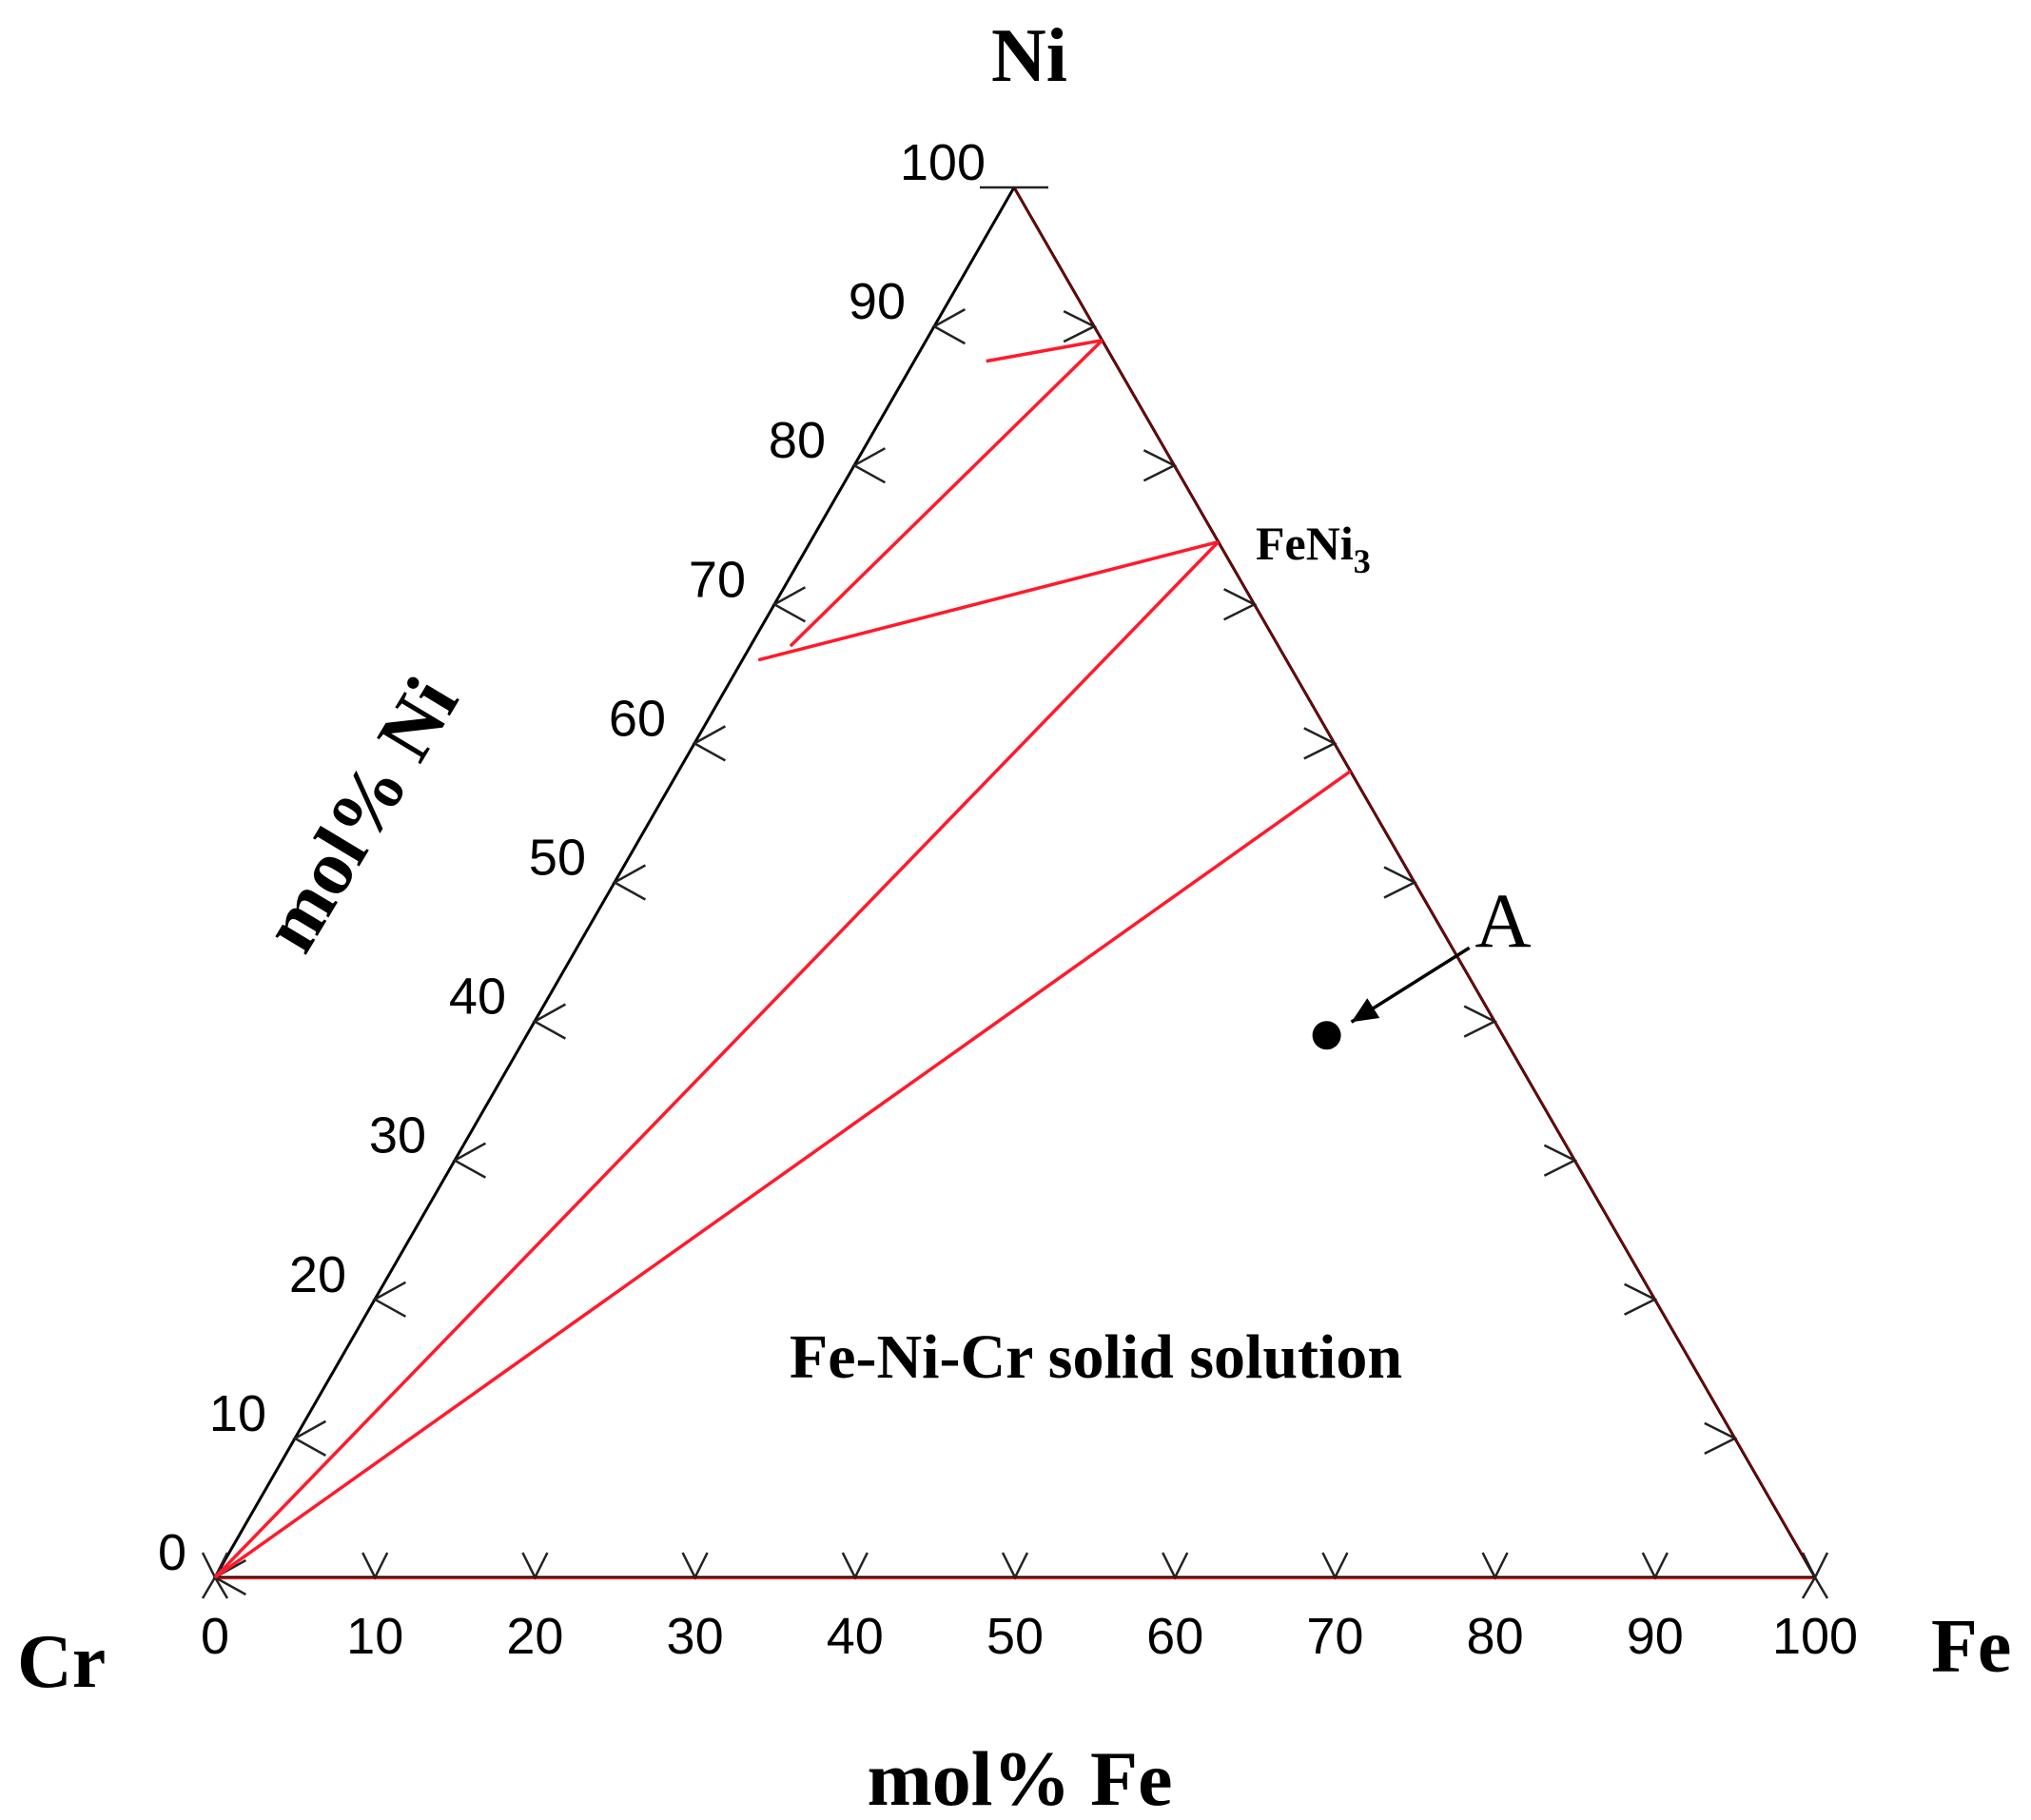 The height and width of the screenshot is (1820, 2031). I want to click on left-tick-label: 30, so click(397, 1136).